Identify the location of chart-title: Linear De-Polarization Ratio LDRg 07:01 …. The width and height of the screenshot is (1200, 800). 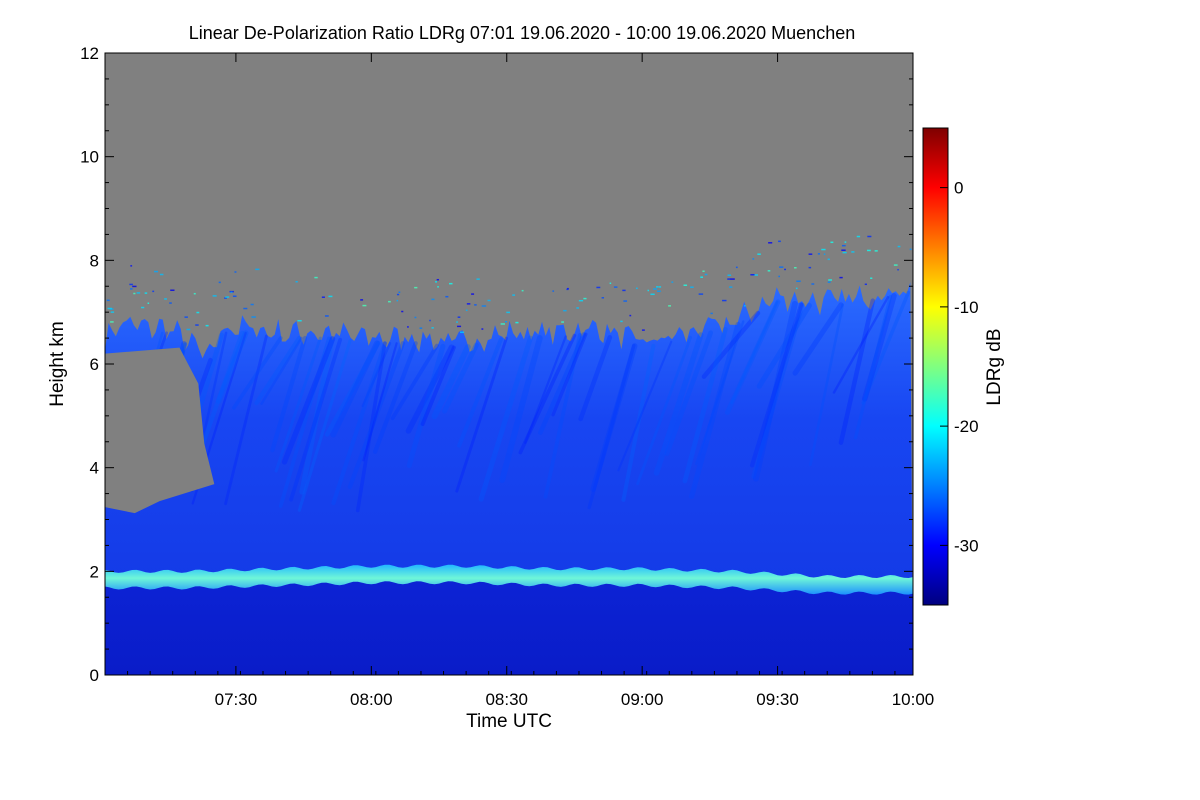
(522, 33).